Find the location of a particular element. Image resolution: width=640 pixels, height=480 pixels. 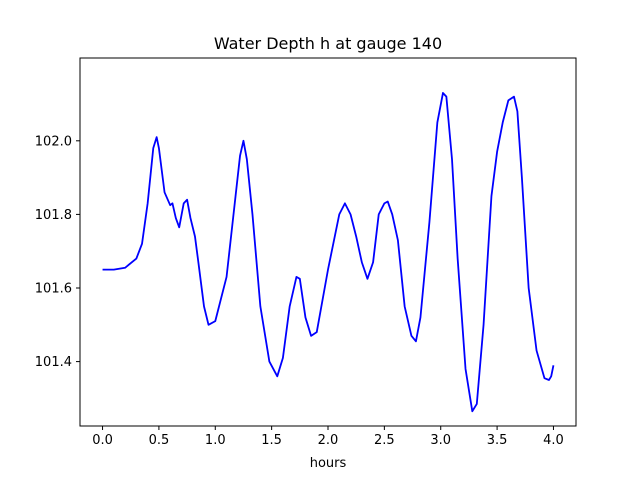

x-tick-label: 0.0 is located at coordinates (102, 440).